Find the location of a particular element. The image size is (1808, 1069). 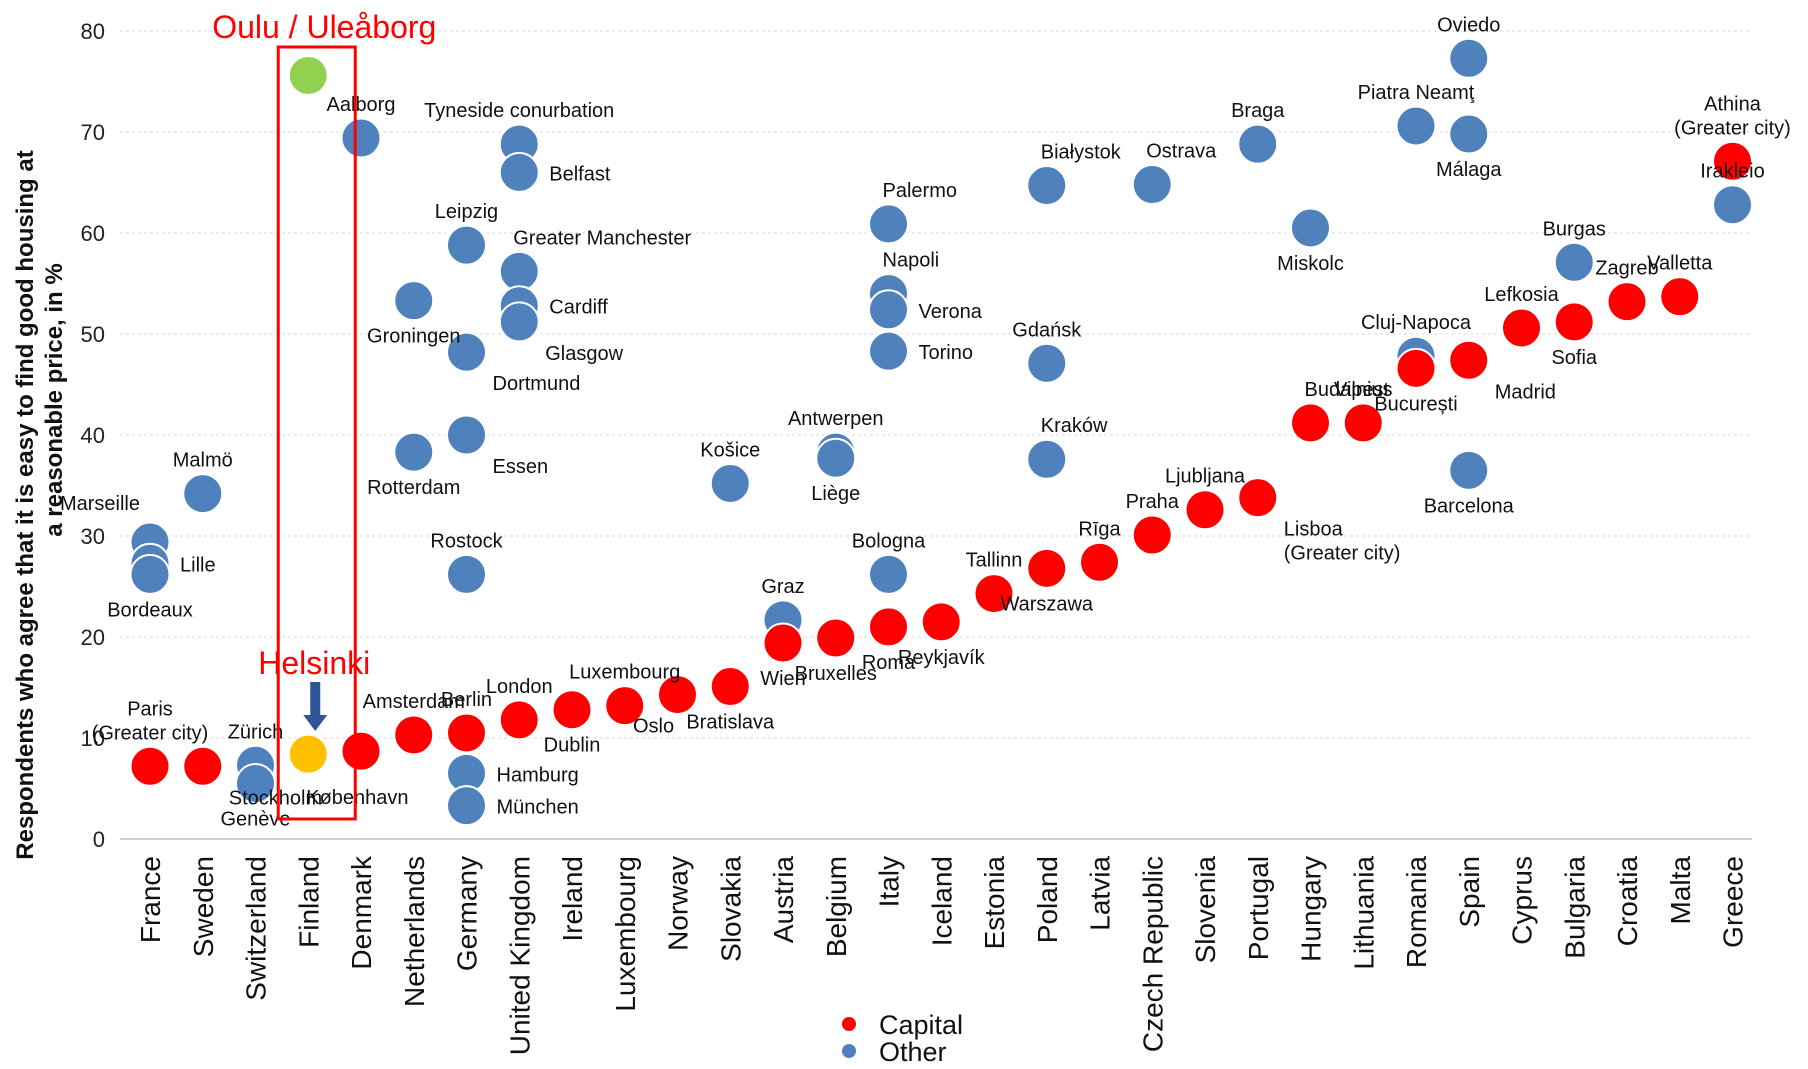

city-label: Sofia is located at coordinates (1574, 358).